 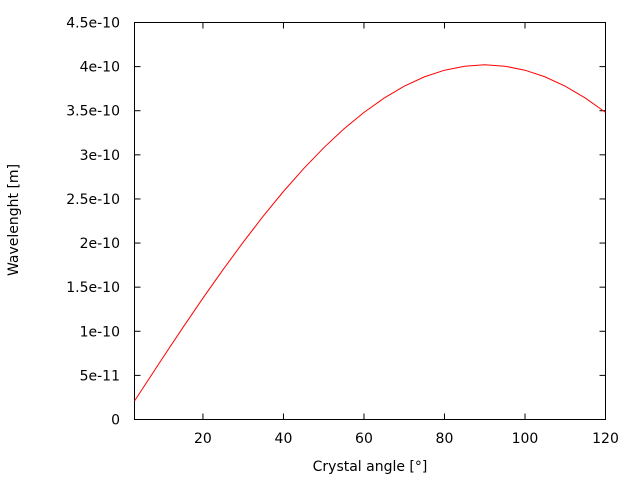 What do you see at coordinates (93, 200) in the screenshot?
I see `y-tick-label: 2.5e-10` at bounding box center [93, 200].